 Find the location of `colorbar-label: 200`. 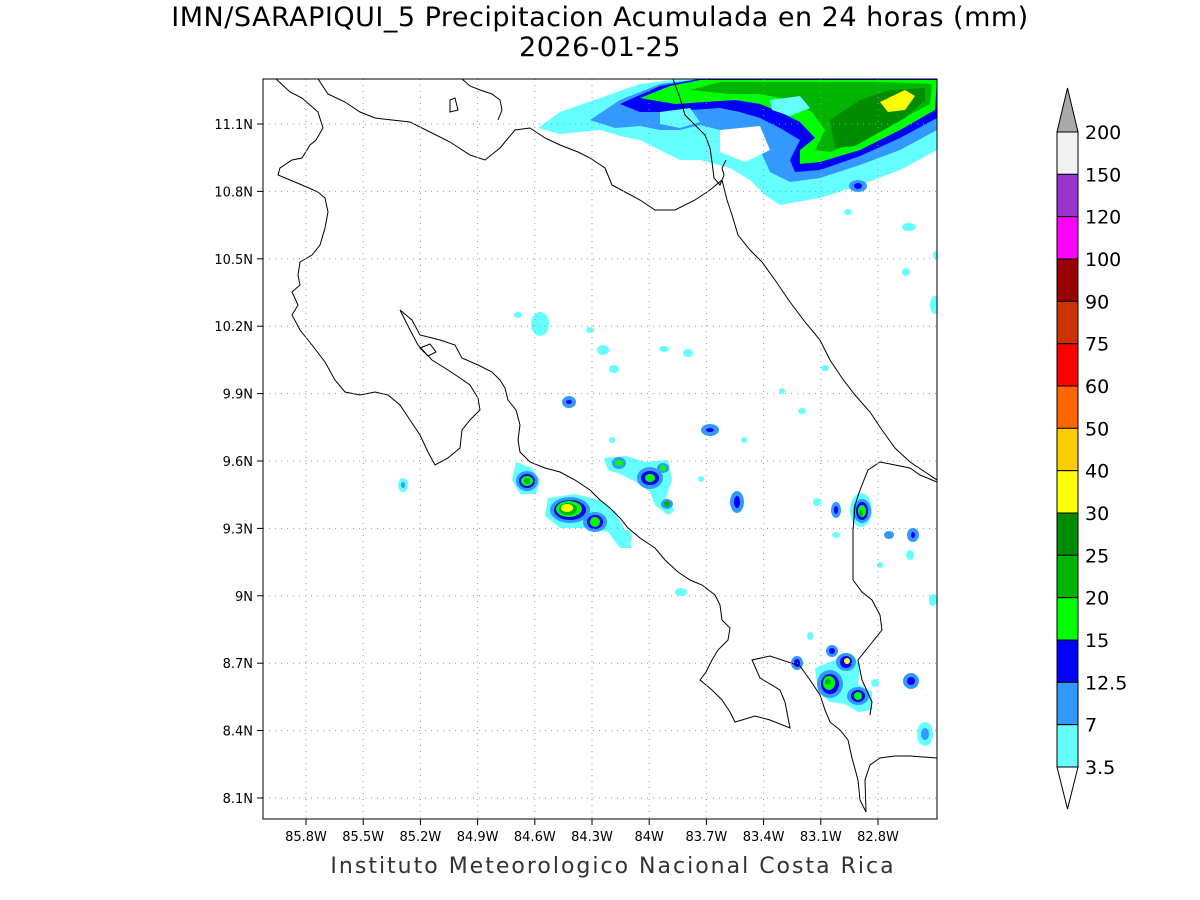

colorbar-label: 200 is located at coordinates (1103, 133).